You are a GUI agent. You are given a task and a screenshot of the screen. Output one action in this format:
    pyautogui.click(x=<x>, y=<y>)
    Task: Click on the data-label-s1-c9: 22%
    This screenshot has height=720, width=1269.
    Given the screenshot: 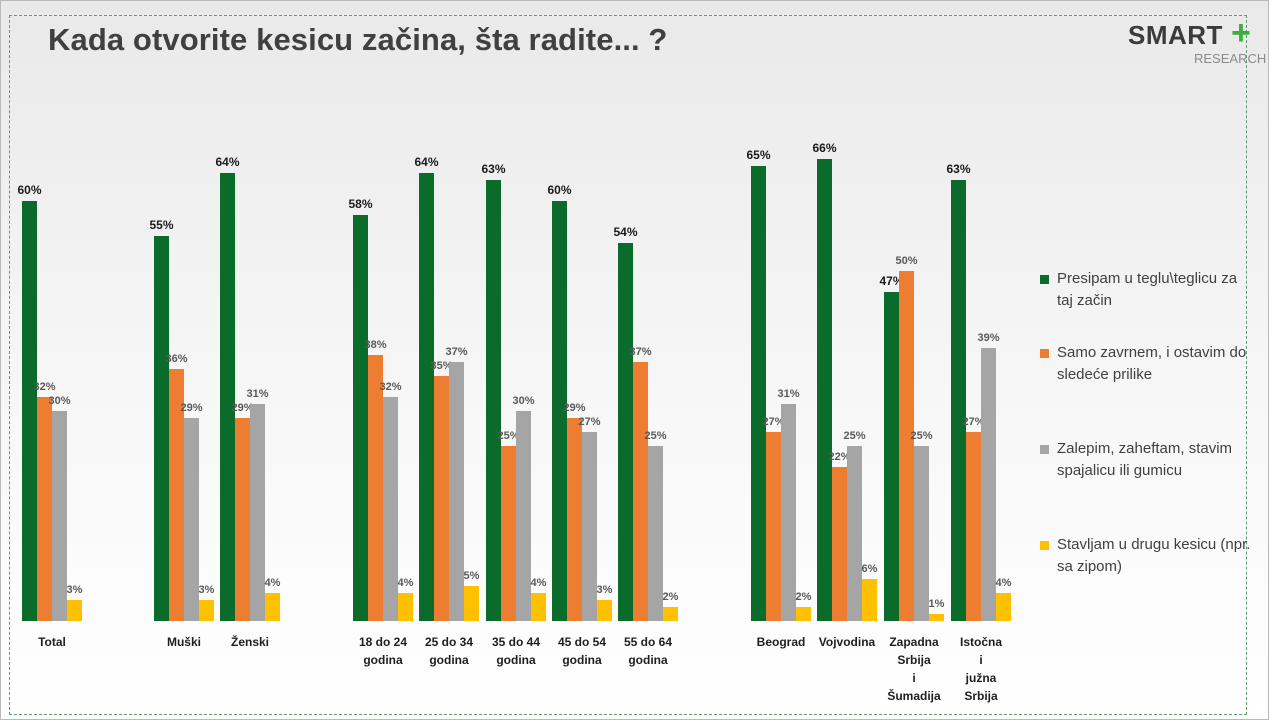 What is the action you would take?
    pyautogui.click(x=839, y=457)
    